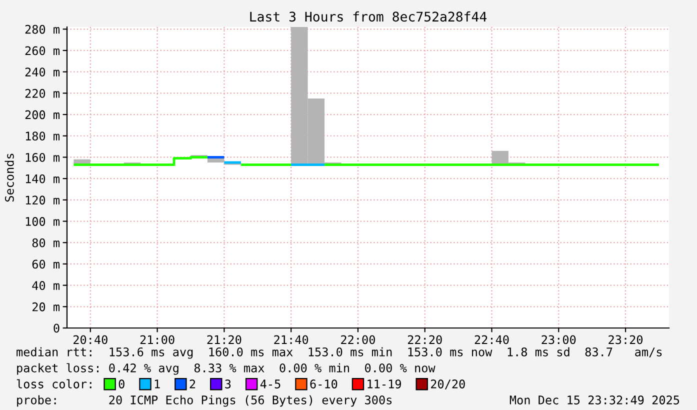  Describe the element at coordinates (228, 384) in the screenshot. I see `legend-label: 3` at that location.